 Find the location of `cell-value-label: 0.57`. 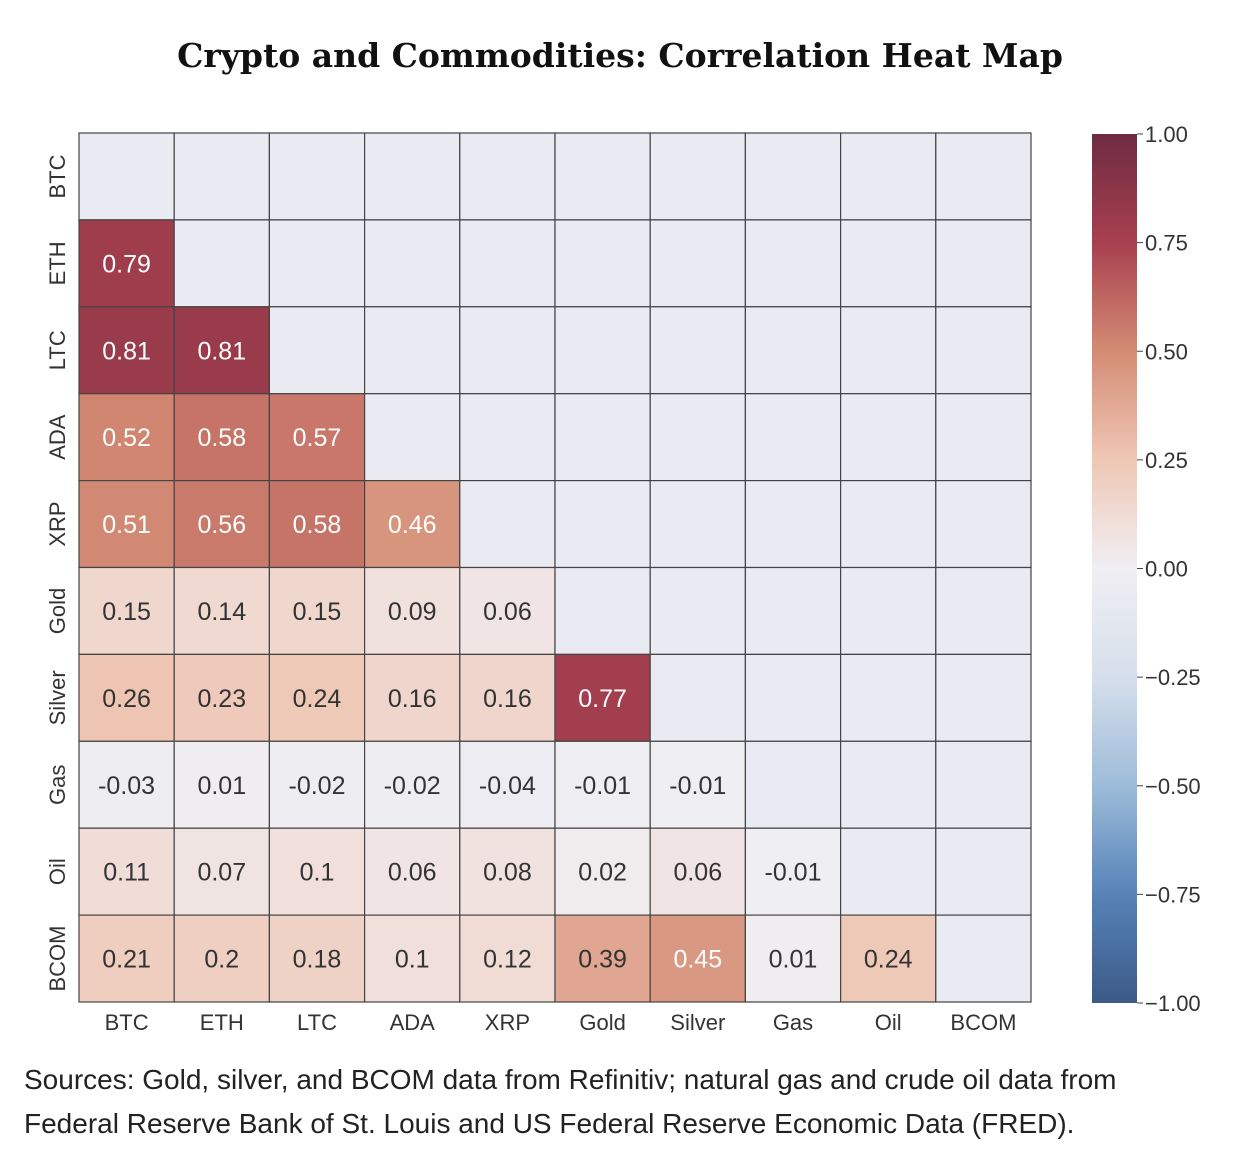

cell-value-label: 0.57 is located at coordinates (317, 438).